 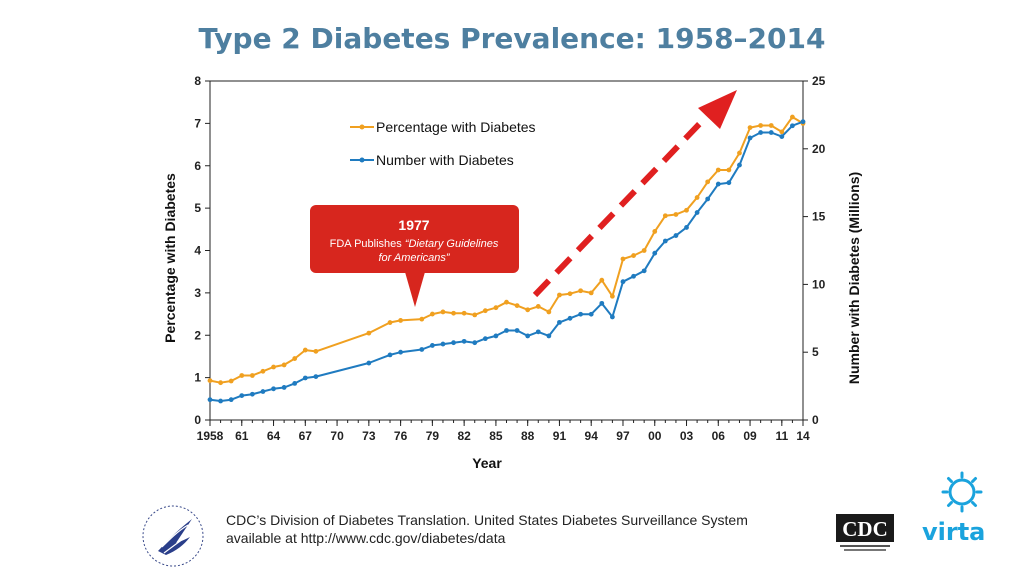 What do you see at coordinates (819, 284) in the screenshot?
I see `right-tick-label: 10` at bounding box center [819, 284].